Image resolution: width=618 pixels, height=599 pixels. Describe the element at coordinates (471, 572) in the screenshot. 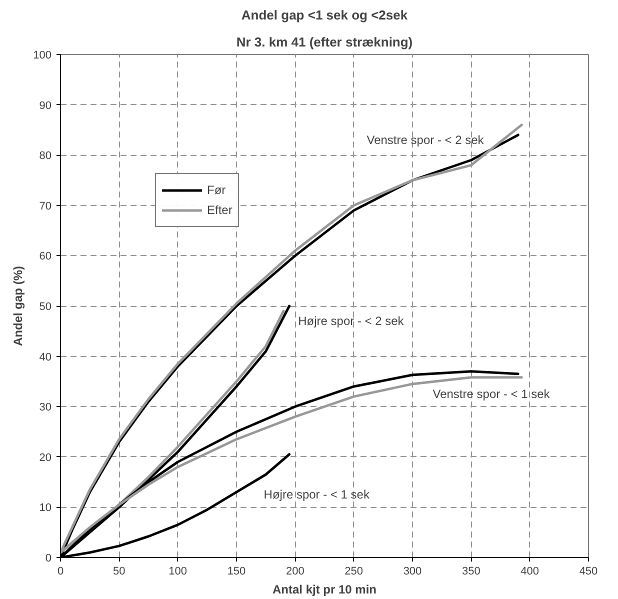

I see `x-tick-label: 350` at that location.